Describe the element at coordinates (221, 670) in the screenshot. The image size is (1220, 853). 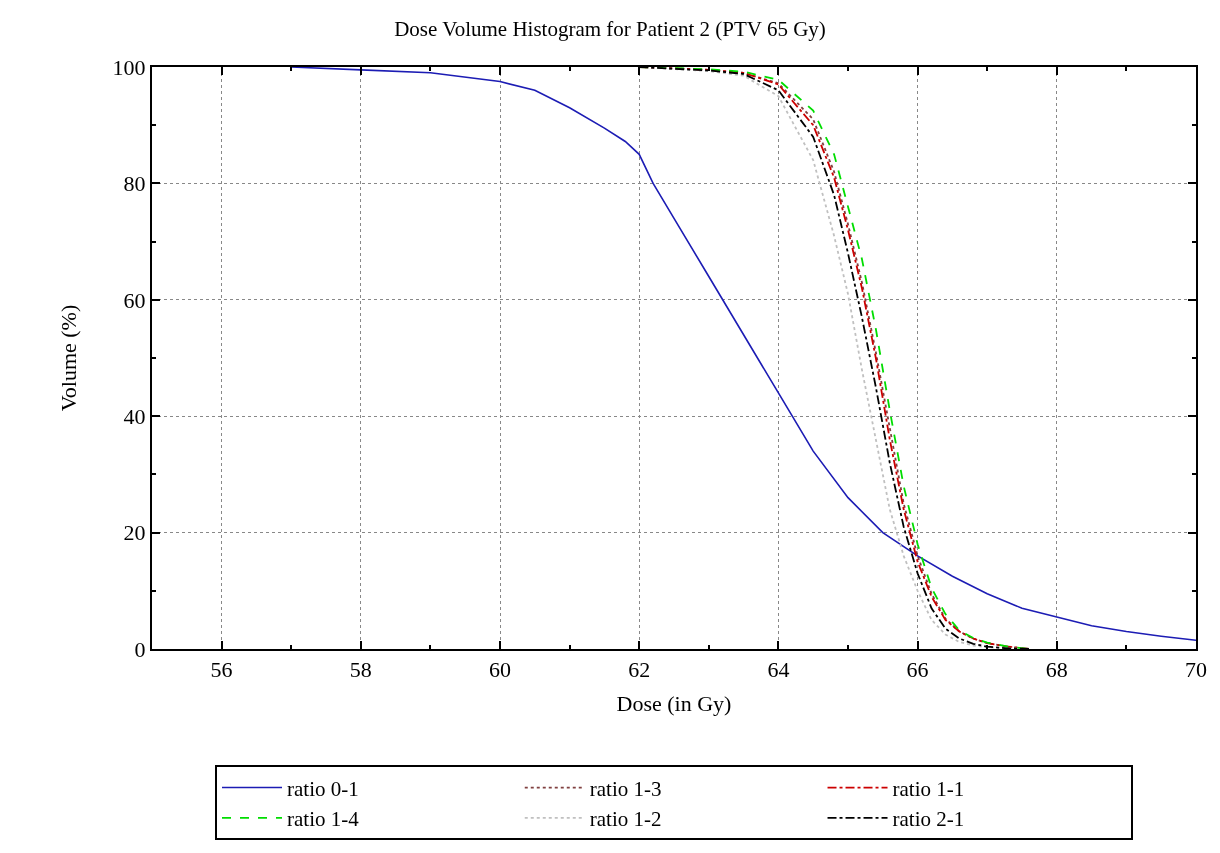
I see `x-tick-label: 56` at that location.